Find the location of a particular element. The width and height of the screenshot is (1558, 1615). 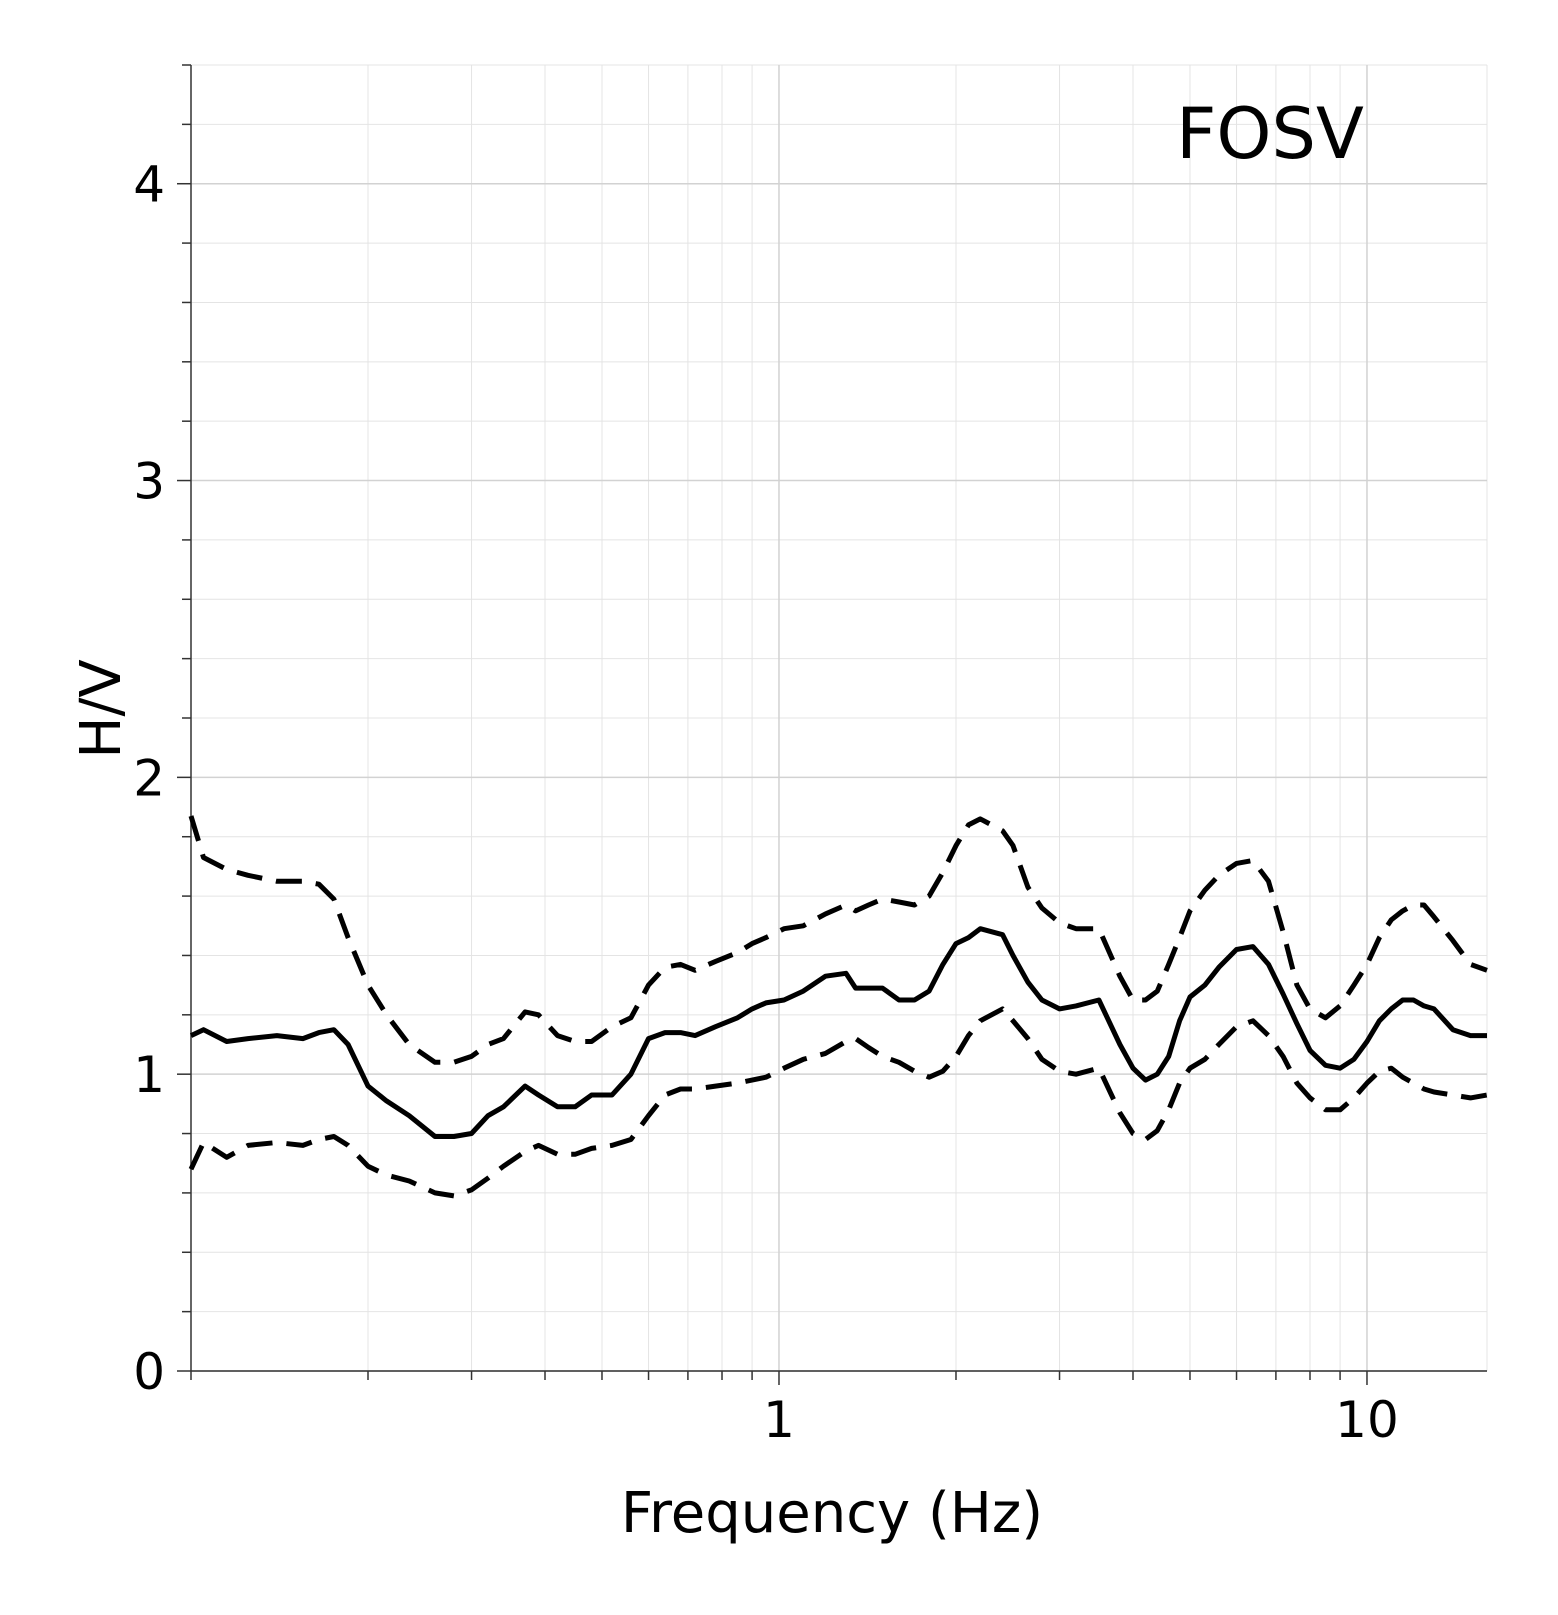

hv-upper-std-curve is located at coordinates (838, 940).